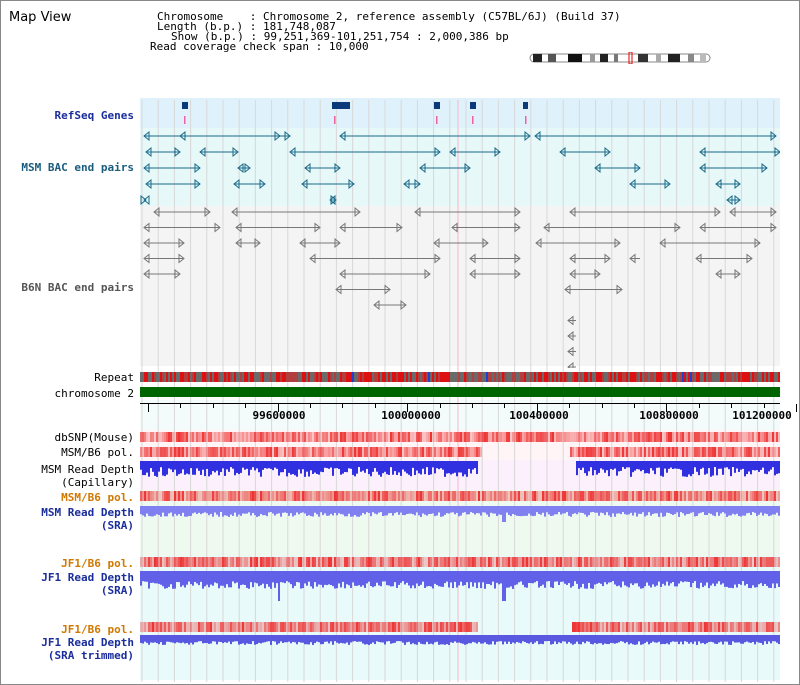 The width and height of the screenshot is (800, 685). I want to click on track-label-jf1-depth-trim: JF1 Read Depth, so click(87, 642).